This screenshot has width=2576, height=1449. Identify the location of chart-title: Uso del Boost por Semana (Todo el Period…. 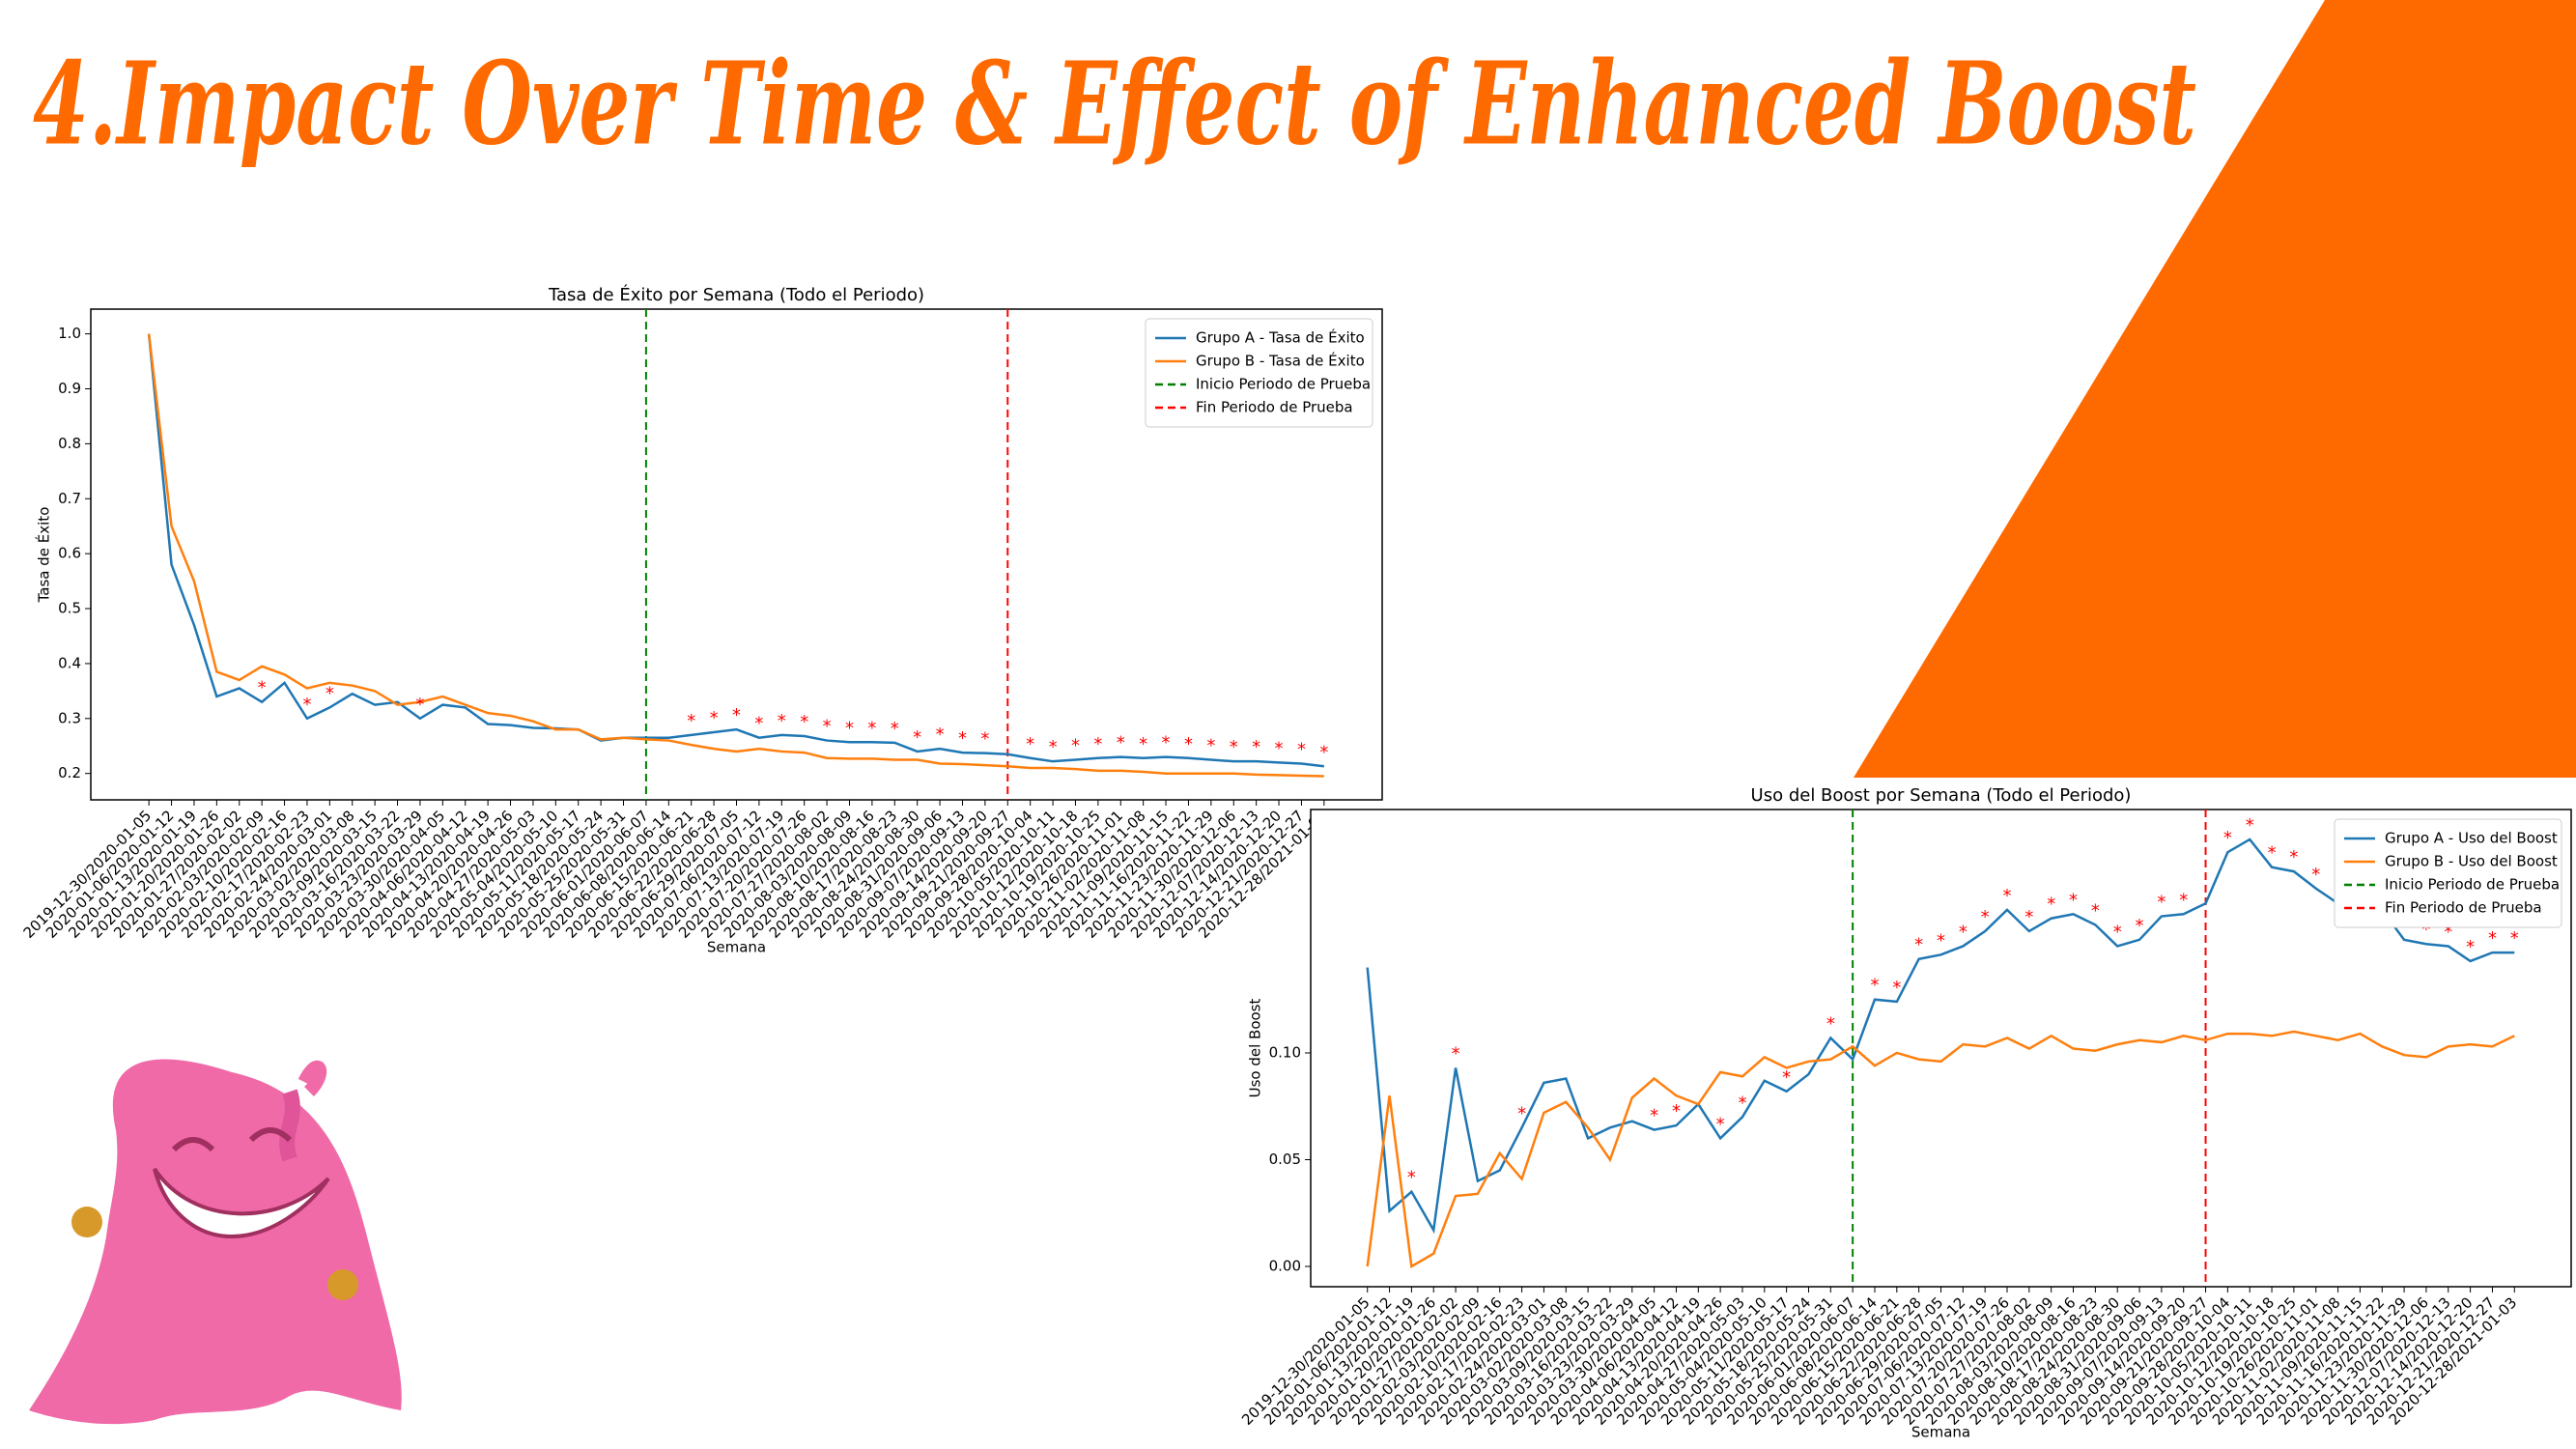
(1941, 795).